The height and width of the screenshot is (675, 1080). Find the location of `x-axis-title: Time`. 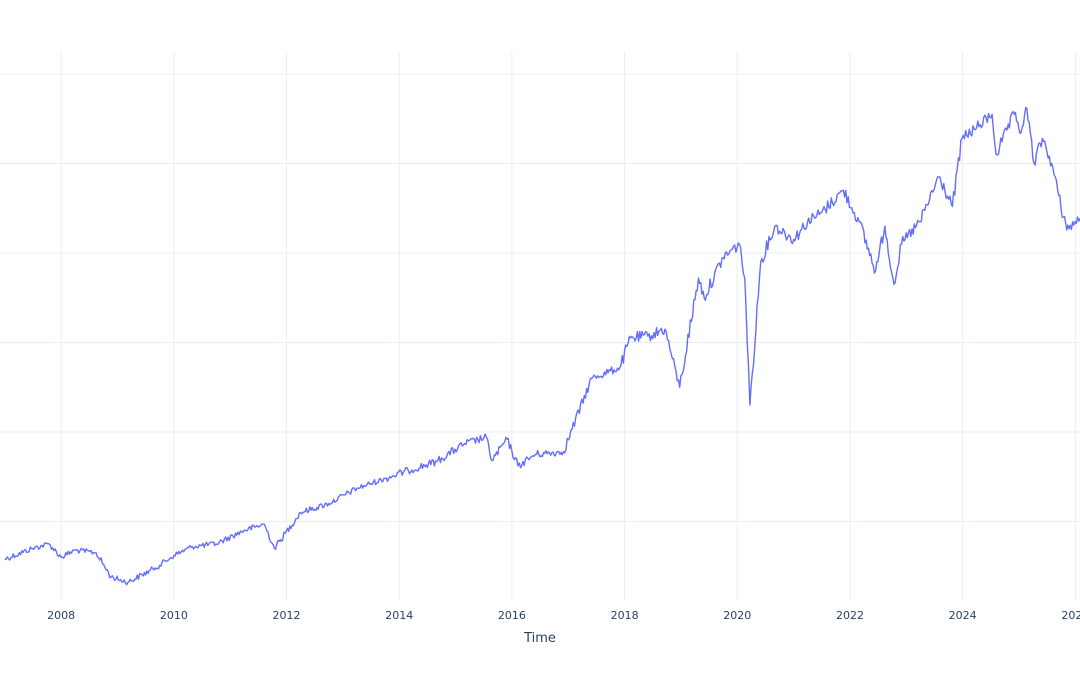

x-axis-title: Time is located at coordinates (539, 638).